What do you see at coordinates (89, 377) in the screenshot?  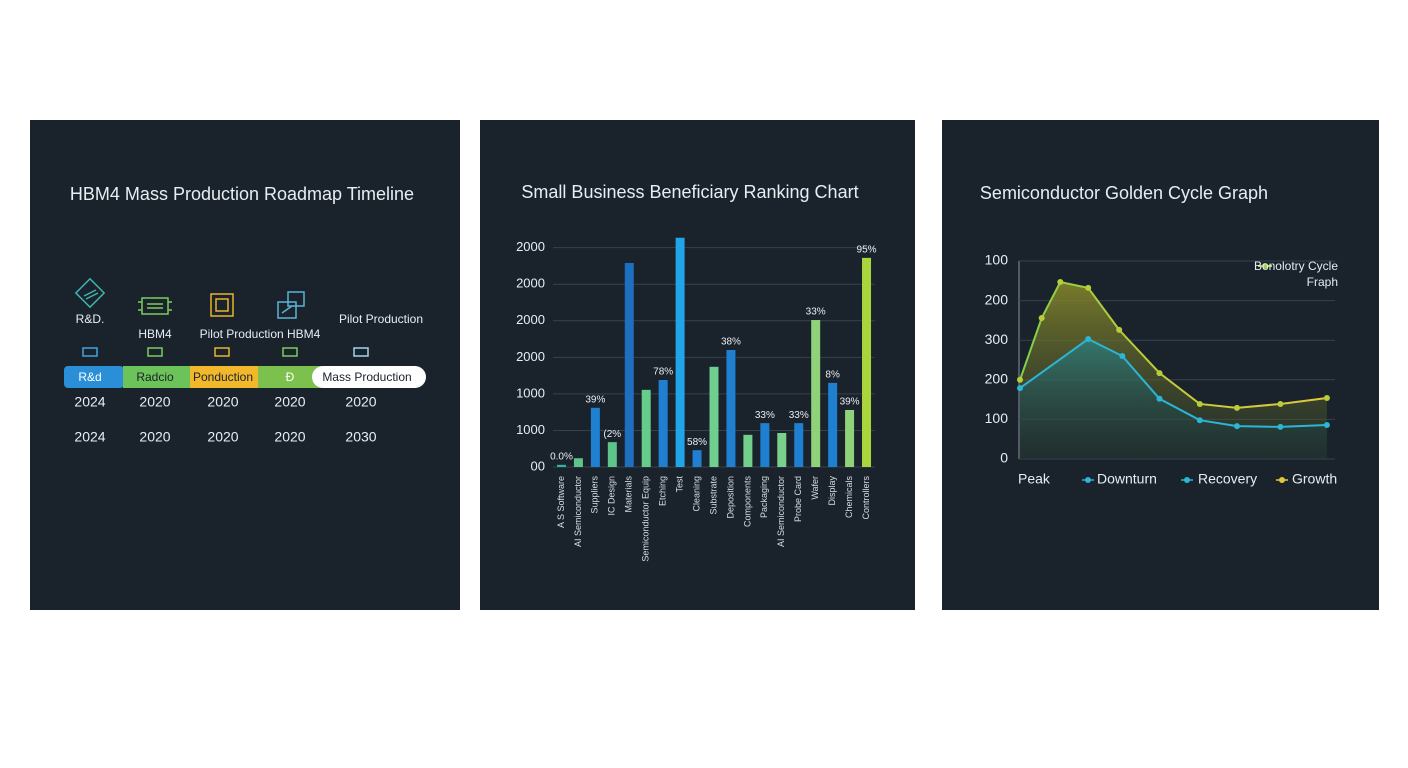 I see `segment-label: R&d` at bounding box center [89, 377].